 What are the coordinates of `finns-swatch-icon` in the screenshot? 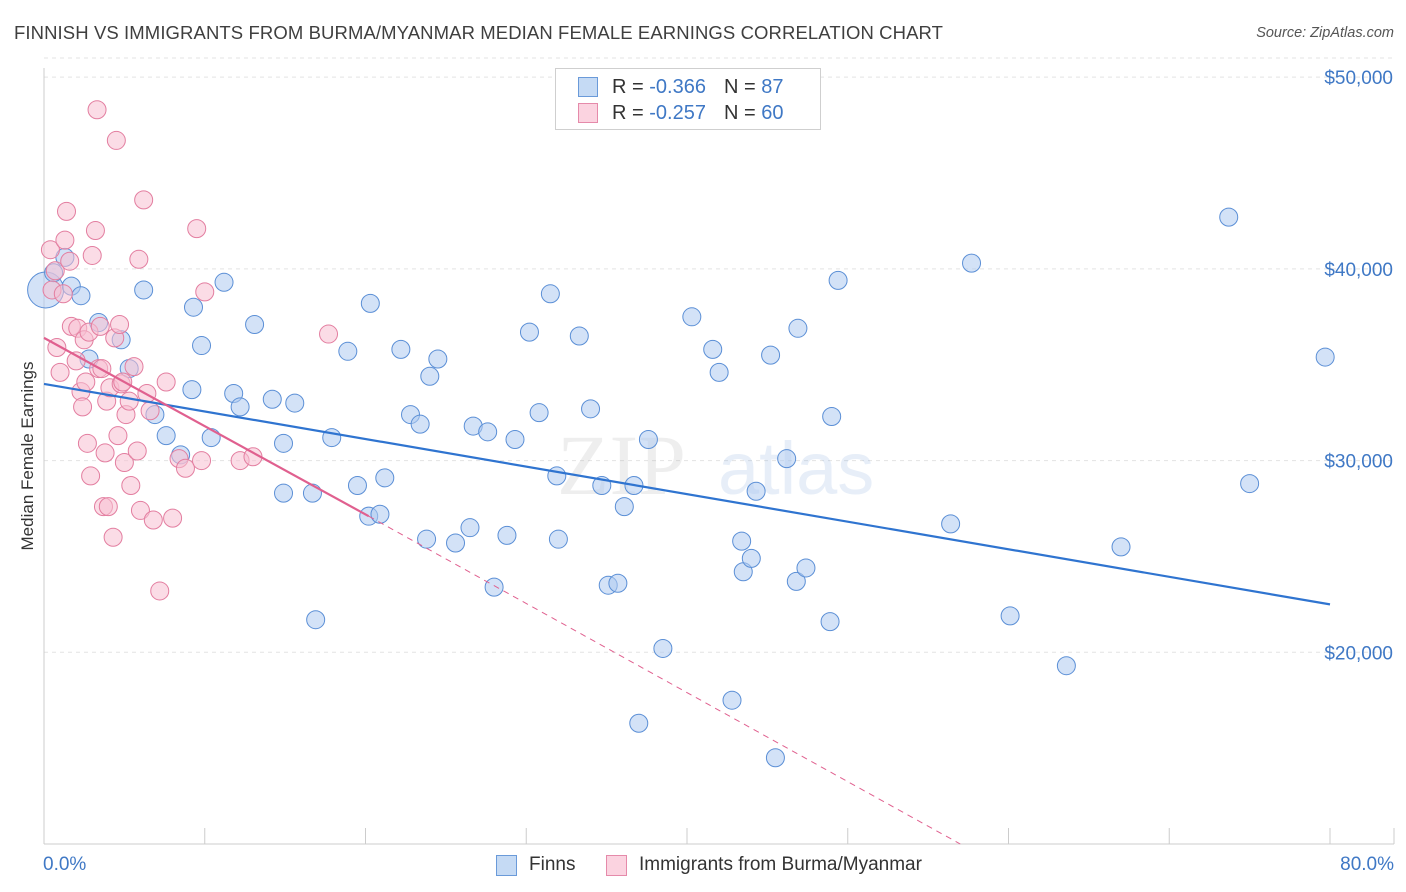 It's located at (588, 87).